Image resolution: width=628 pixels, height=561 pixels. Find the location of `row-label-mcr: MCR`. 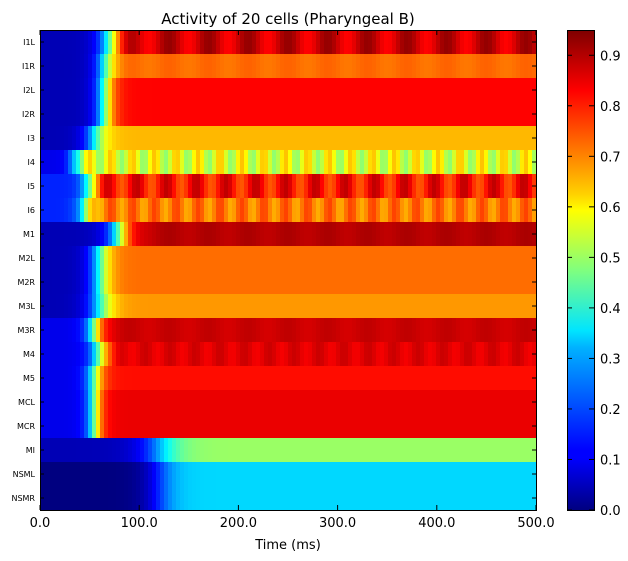

row-label-mcr: MCR is located at coordinates (26, 426).